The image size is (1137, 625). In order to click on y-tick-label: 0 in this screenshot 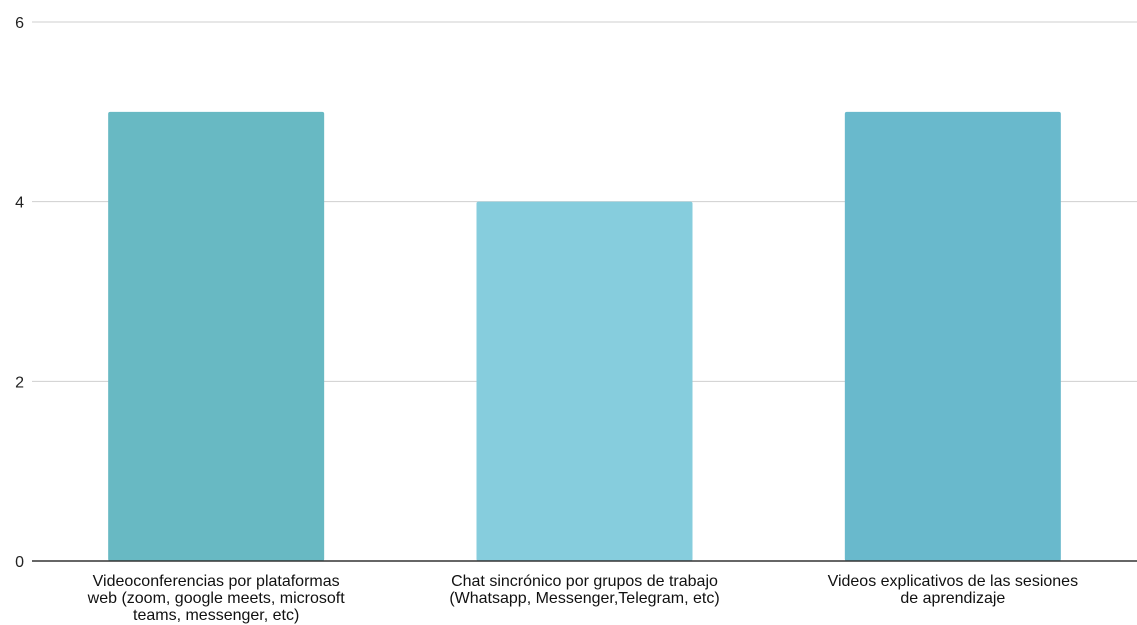, I will do `click(19, 562)`.